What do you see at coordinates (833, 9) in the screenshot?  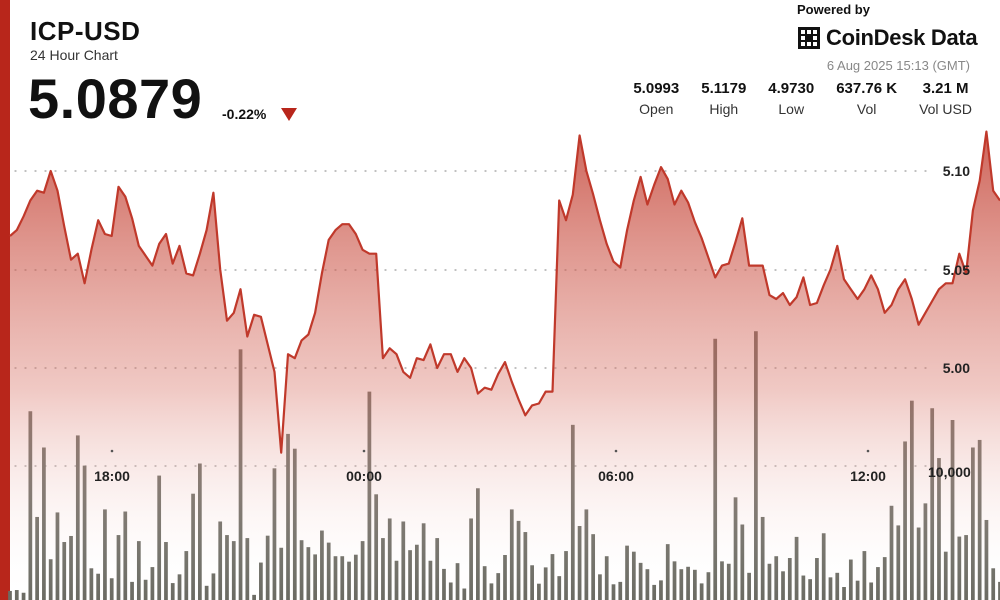 I see `powered-by-label: Powered by` at bounding box center [833, 9].